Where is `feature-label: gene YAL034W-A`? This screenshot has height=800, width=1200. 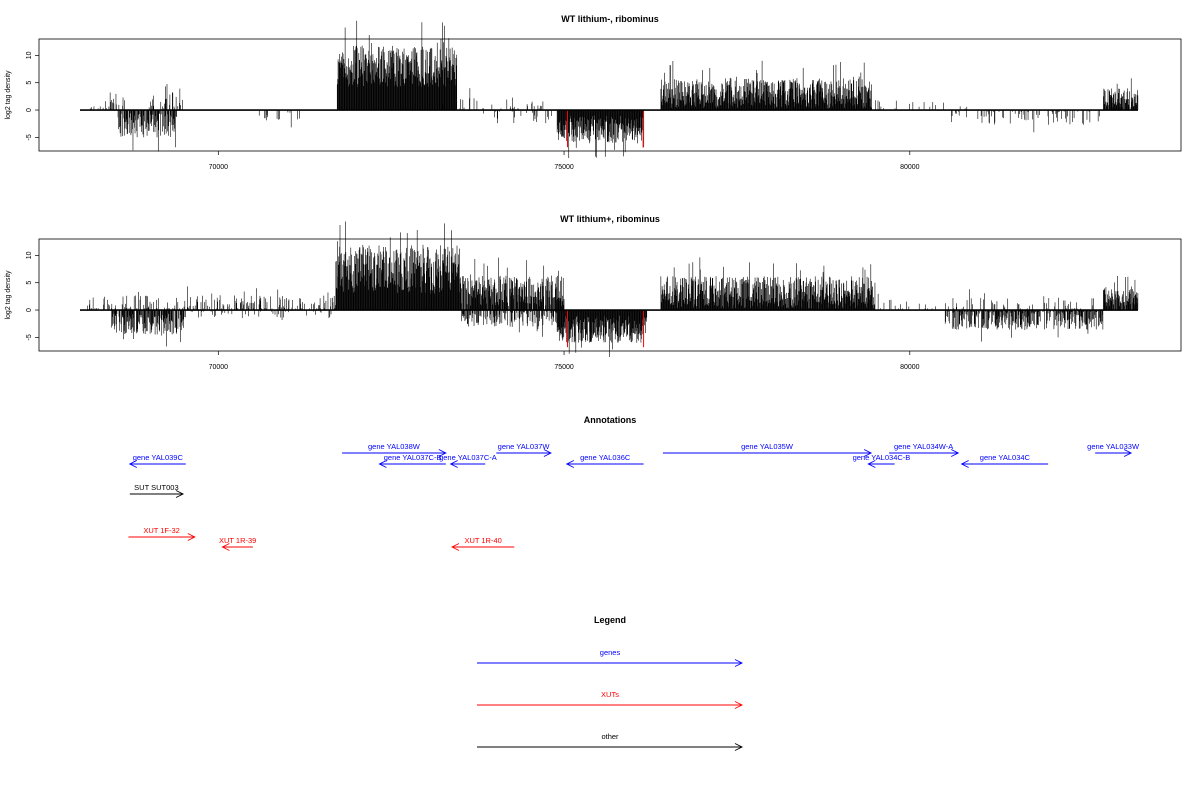
feature-label: gene YAL034W-A is located at coordinates (923, 446).